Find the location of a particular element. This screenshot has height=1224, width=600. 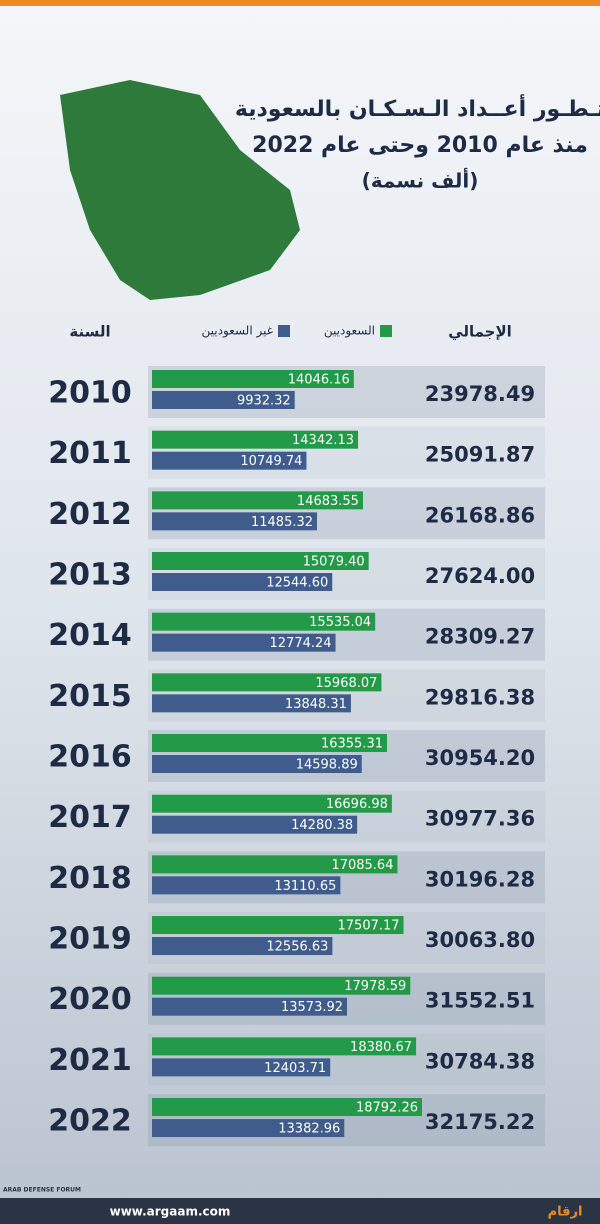

watermark: ARAB DEFENSE FORUM is located at coordinates (42, 1190).